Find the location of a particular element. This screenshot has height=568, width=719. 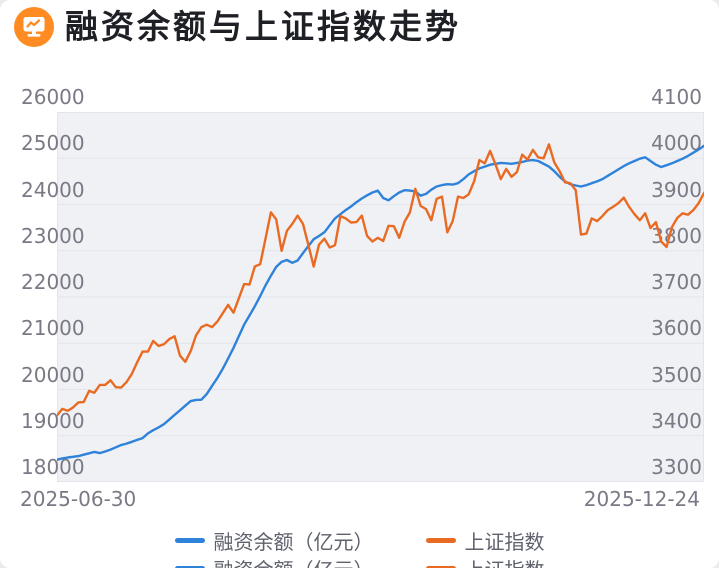

legend-item-margin-balance-clipped: 融资余额（亿元） is located at coordinates (274, 561).